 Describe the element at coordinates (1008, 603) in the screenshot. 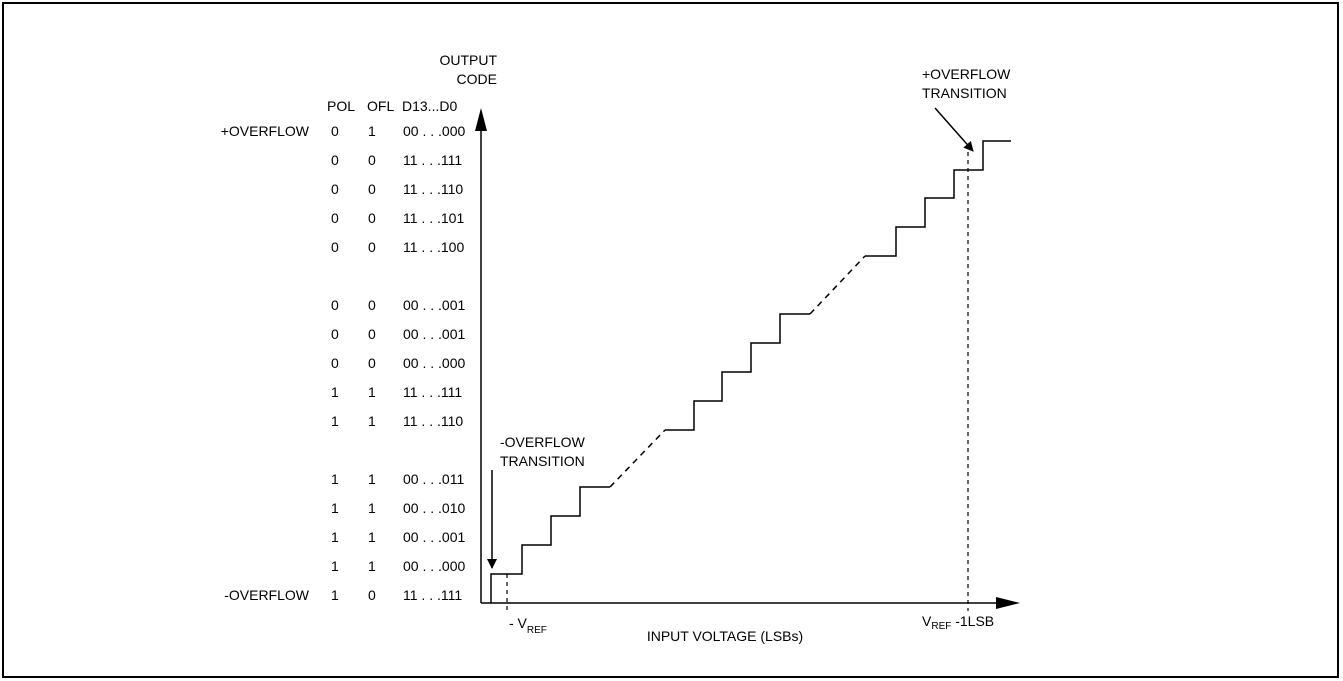

I see `x-axis-arrowhead` at that location.